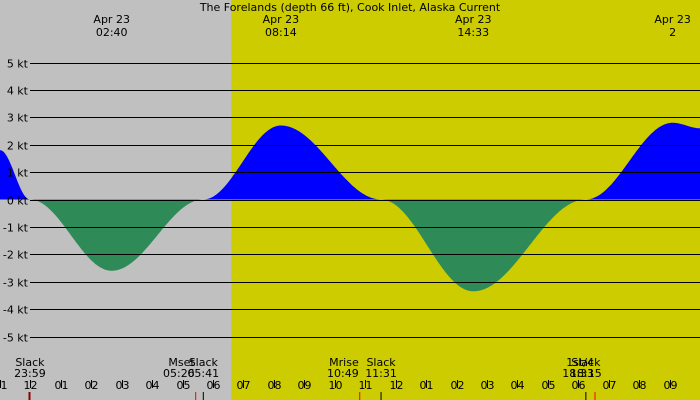 The width and height of the screenshot is (700, 400). Describe the element at coordinates (672, 32) in the screenshot. I see `extremum-time-label: 2` at that location.